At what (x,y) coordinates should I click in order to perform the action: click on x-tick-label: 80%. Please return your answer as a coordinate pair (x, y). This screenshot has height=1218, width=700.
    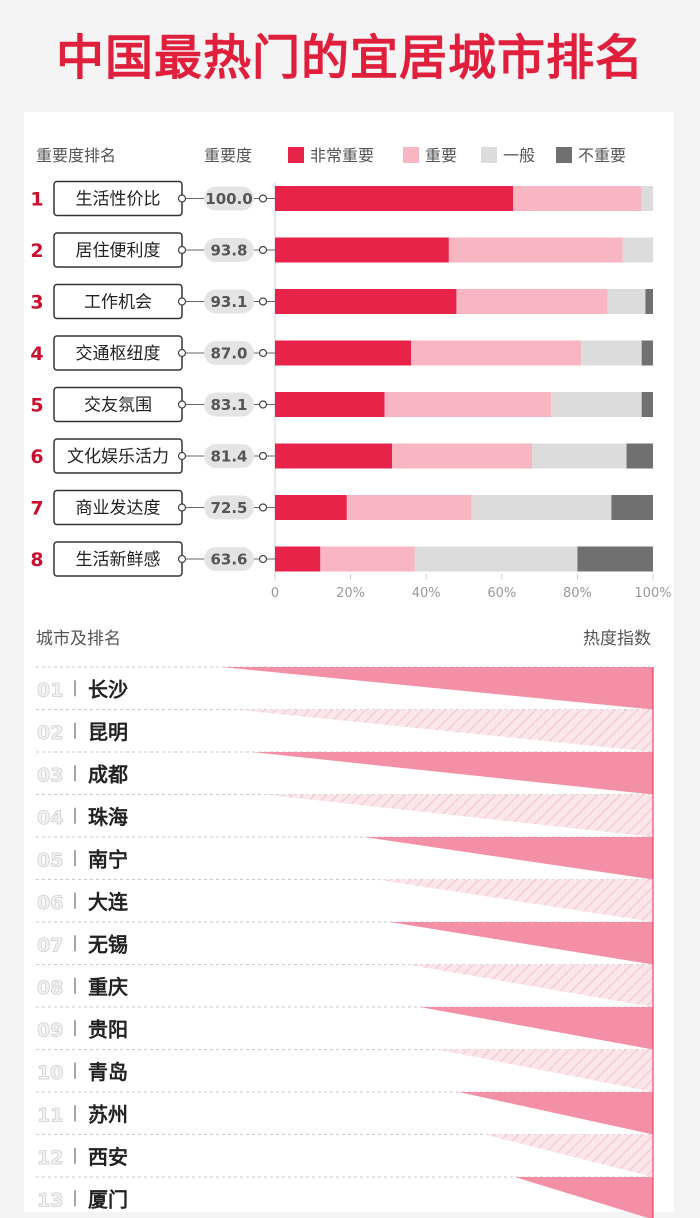
    Looking at the image, I should click on (577, 593).